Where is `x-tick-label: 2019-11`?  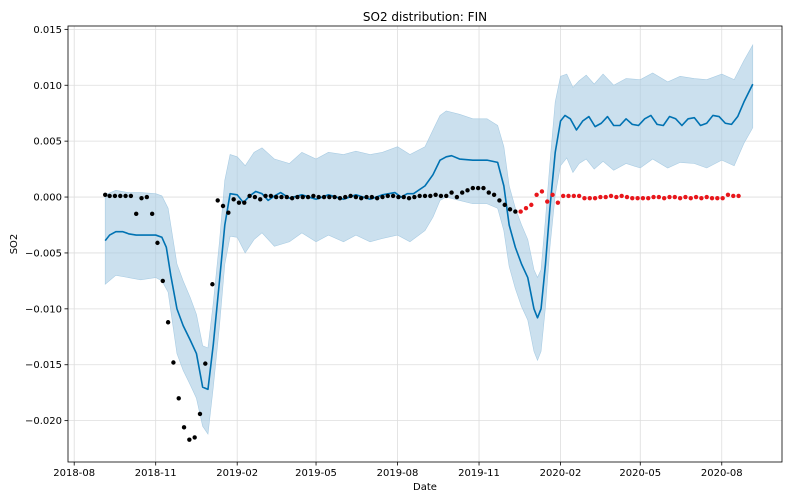 x-tick-label: 2019-11 is located at coordinates (479, 473).